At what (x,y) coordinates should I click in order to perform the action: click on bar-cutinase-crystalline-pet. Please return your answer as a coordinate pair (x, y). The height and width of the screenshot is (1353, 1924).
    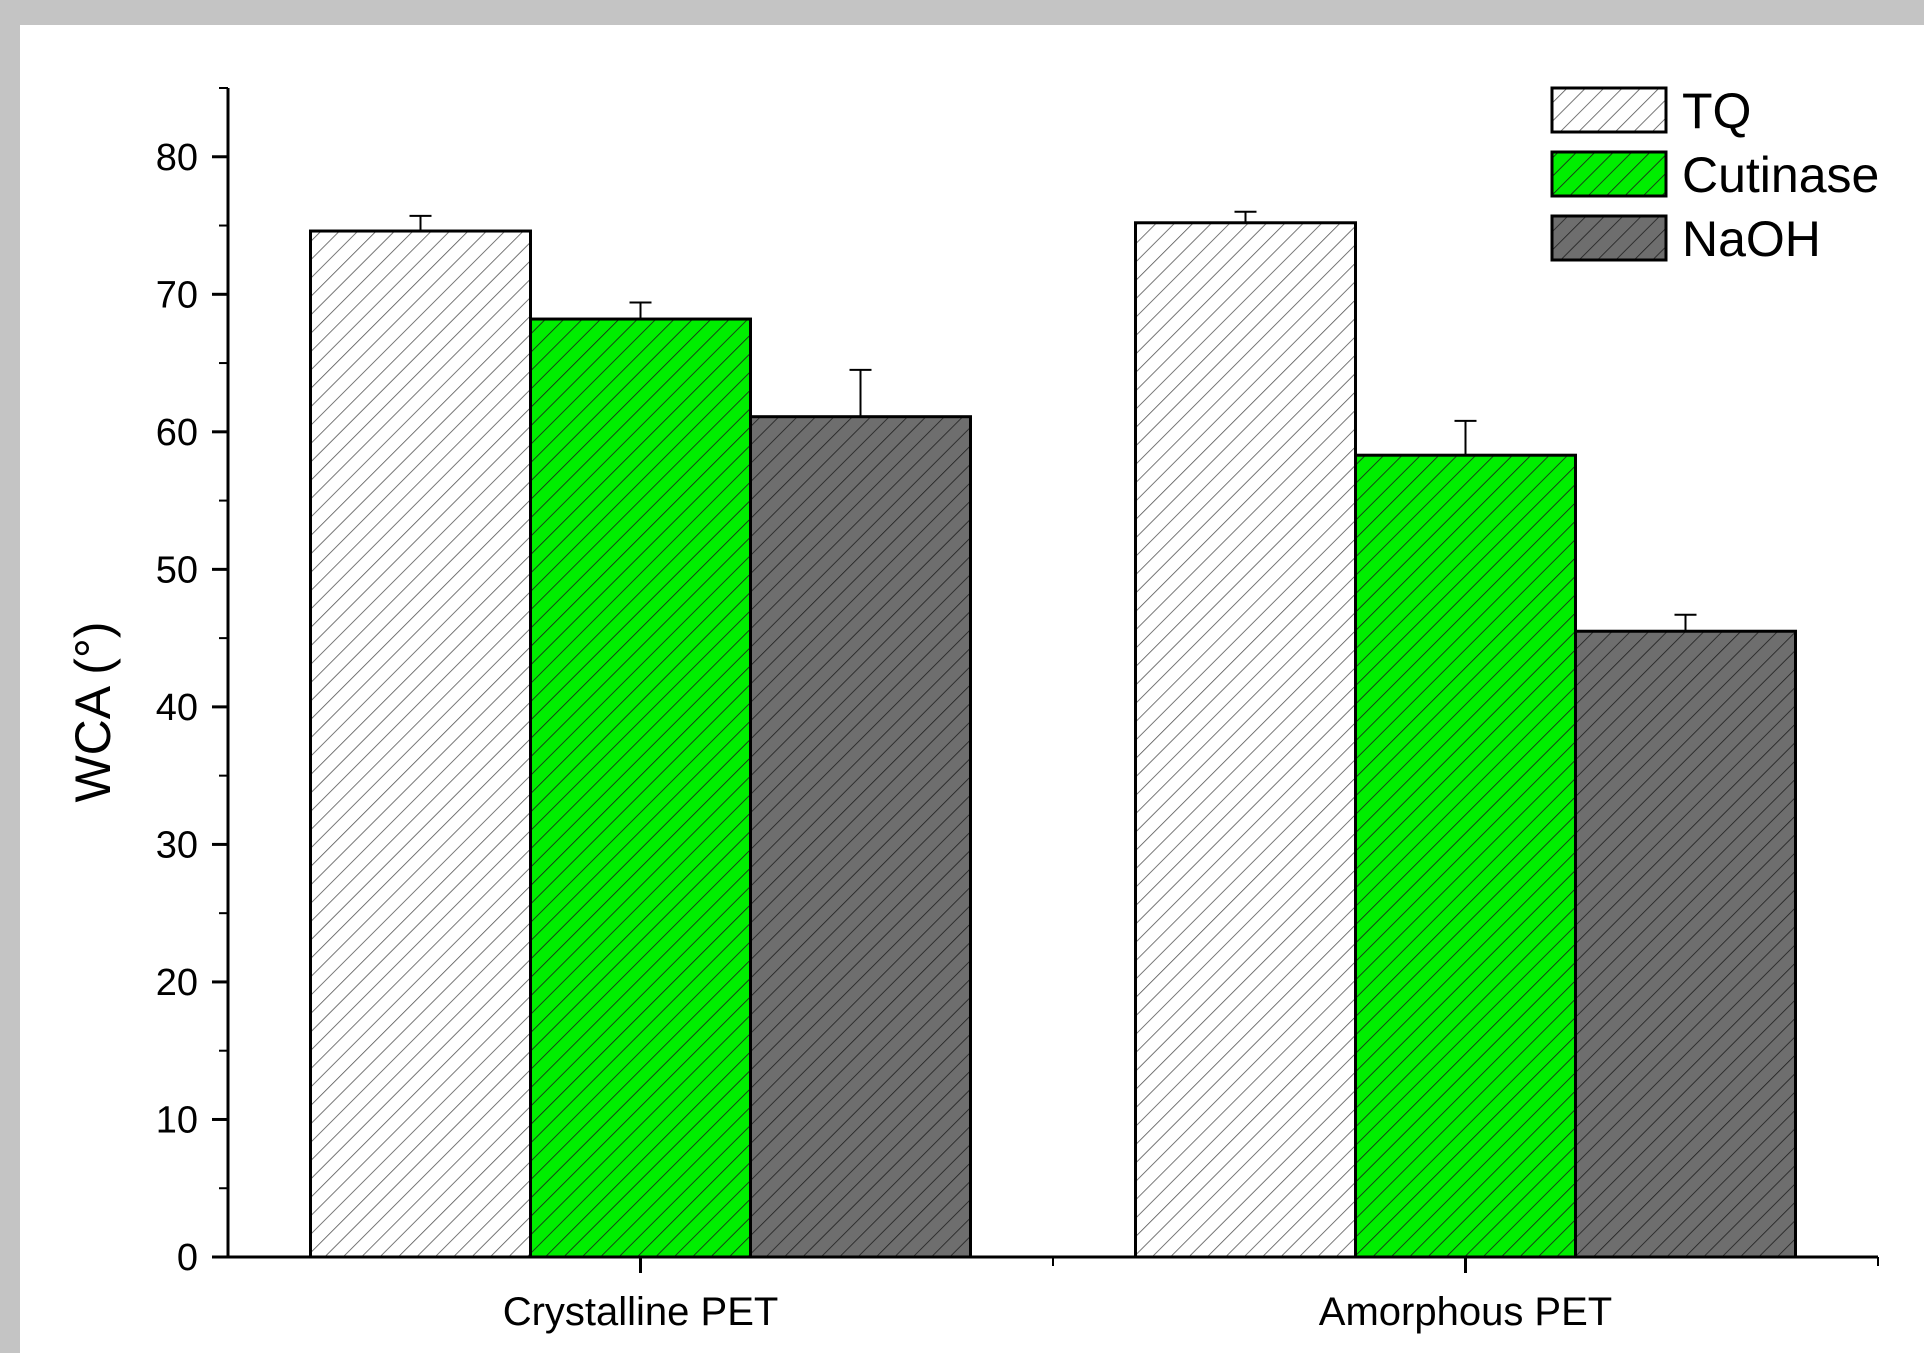
    Looking at the image, I should click on (640, 788).